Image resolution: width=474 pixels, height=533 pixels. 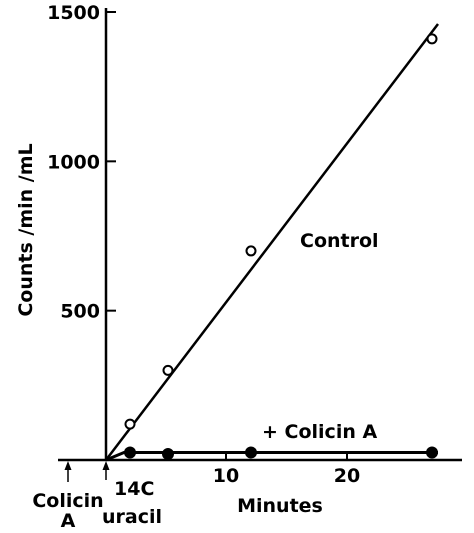 I want to click on annotation-uracil-line1: 14C, so click(x=134, y=489).